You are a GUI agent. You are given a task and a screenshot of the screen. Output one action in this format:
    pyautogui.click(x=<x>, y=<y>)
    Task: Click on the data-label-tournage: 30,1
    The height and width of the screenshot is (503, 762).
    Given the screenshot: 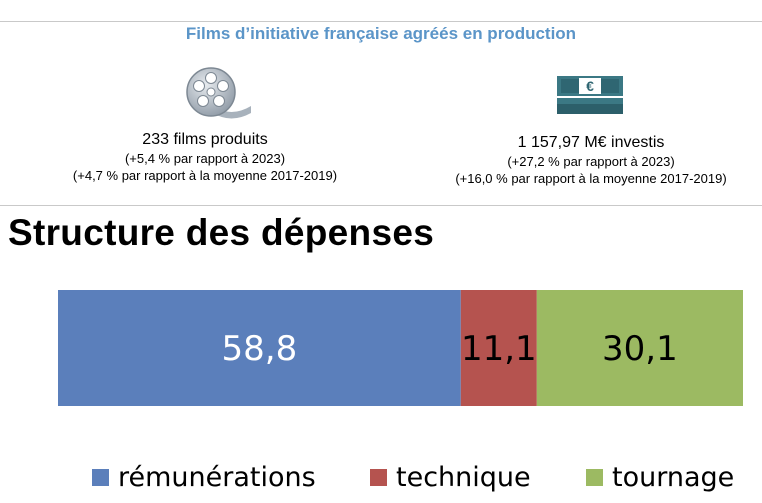 What is the action you would take?
    pyautogui.click(x=640, y=349)
    